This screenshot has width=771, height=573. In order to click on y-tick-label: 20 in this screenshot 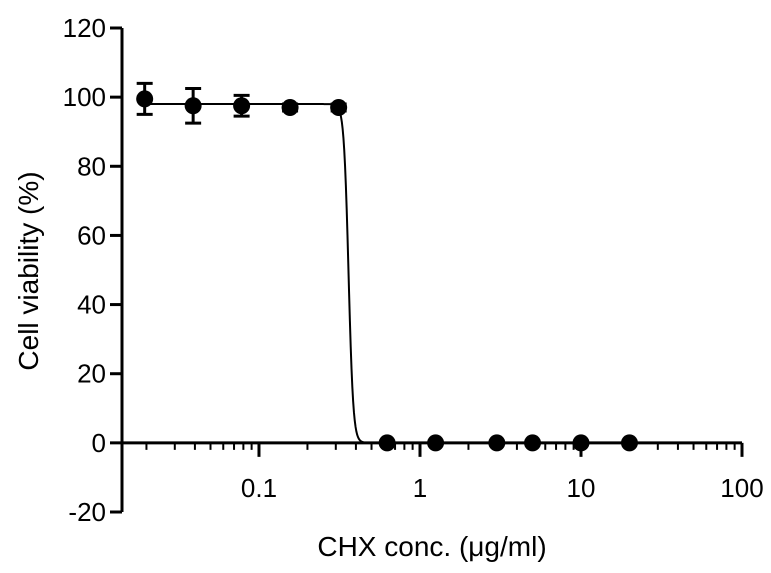, I will do `click(91, 374)`.